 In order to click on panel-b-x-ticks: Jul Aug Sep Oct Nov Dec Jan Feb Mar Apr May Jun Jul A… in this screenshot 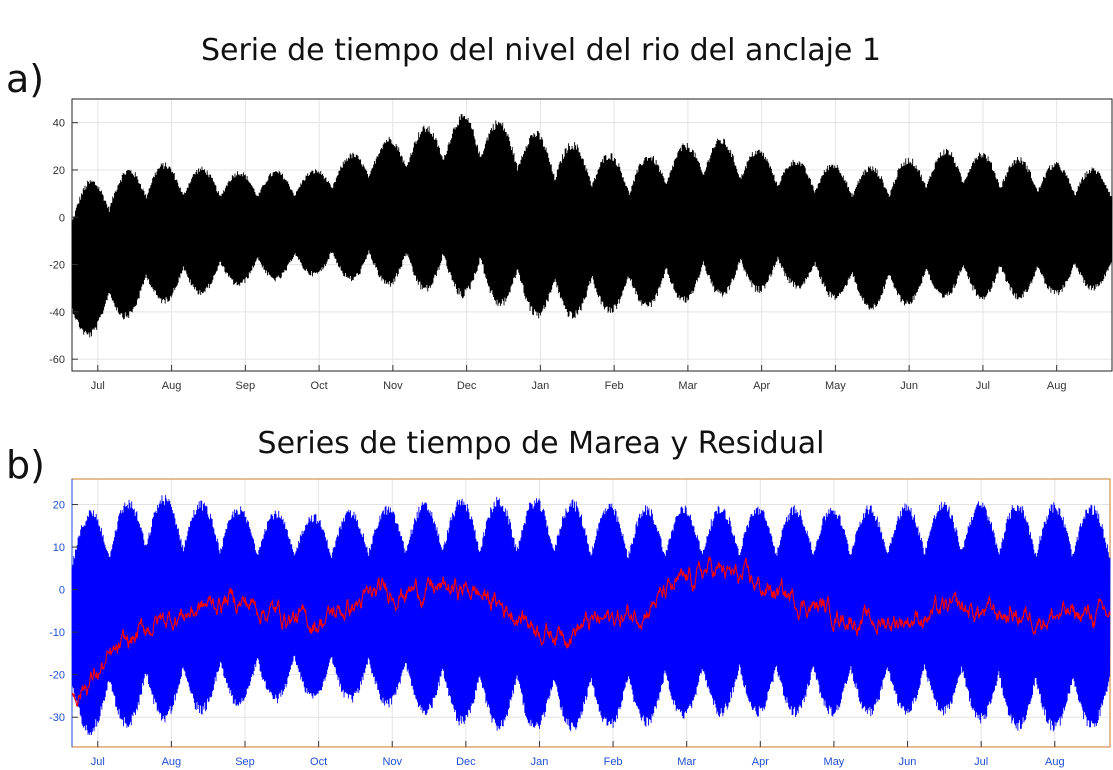, I will do `click(578, 754)`.